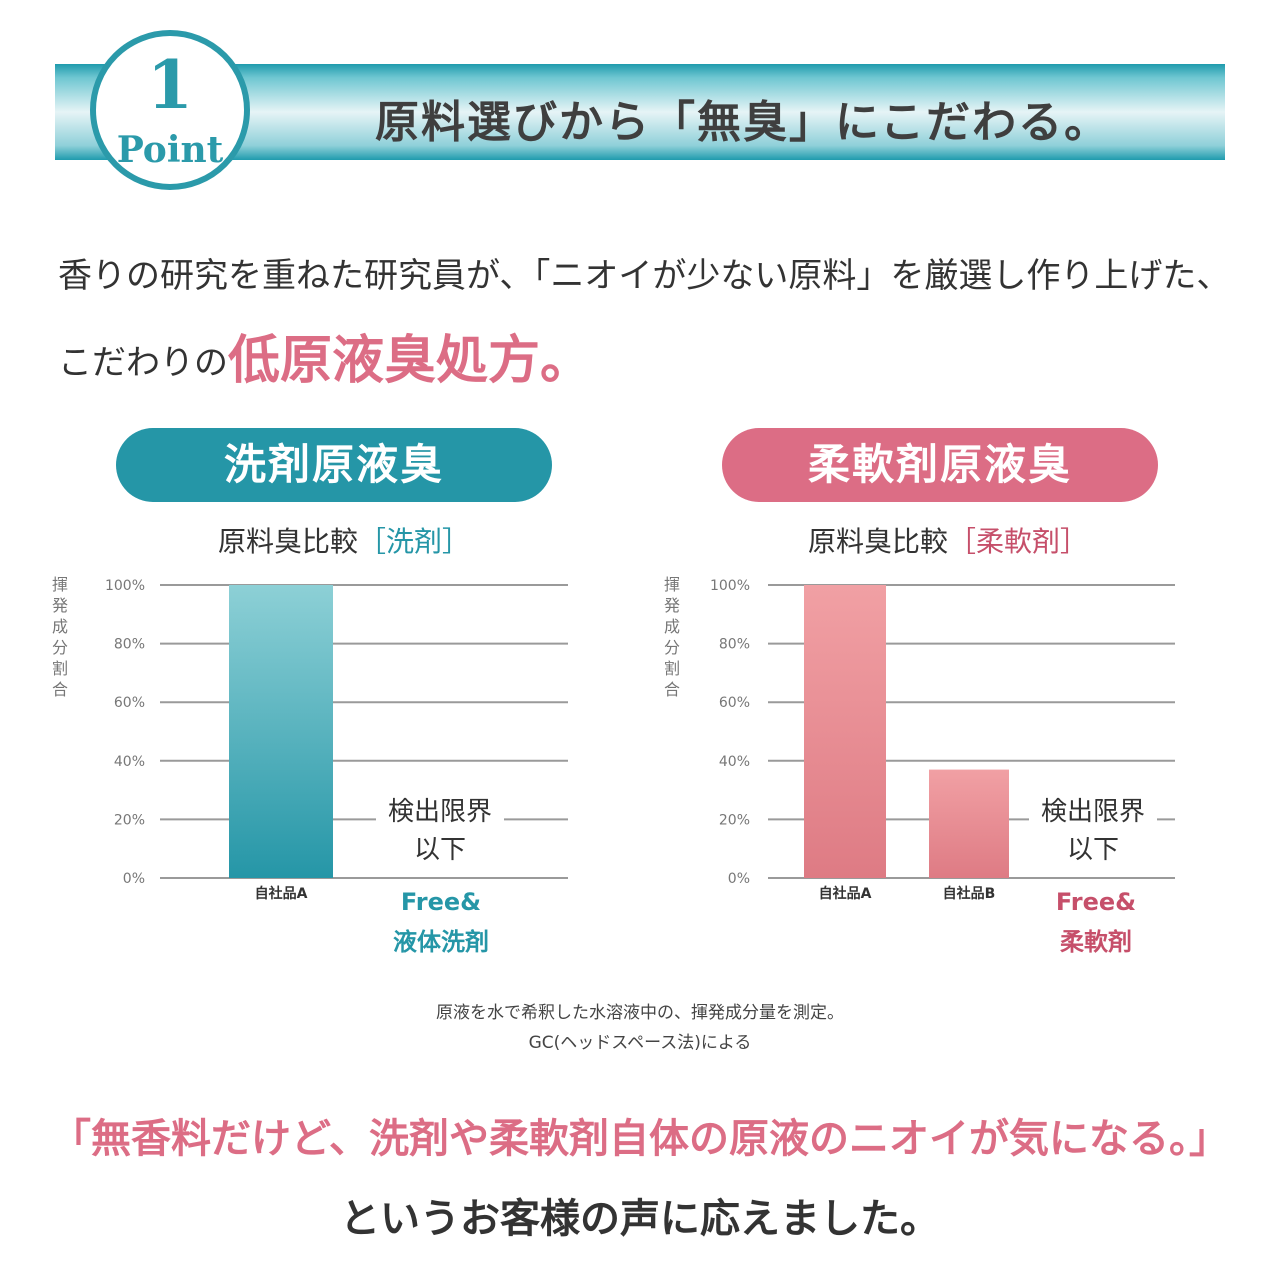  What do you see at coordinates (334, 465) in the screenshot?
I see `detergent-pill: 洗剤原液臭` at bounding box center [334, 465].